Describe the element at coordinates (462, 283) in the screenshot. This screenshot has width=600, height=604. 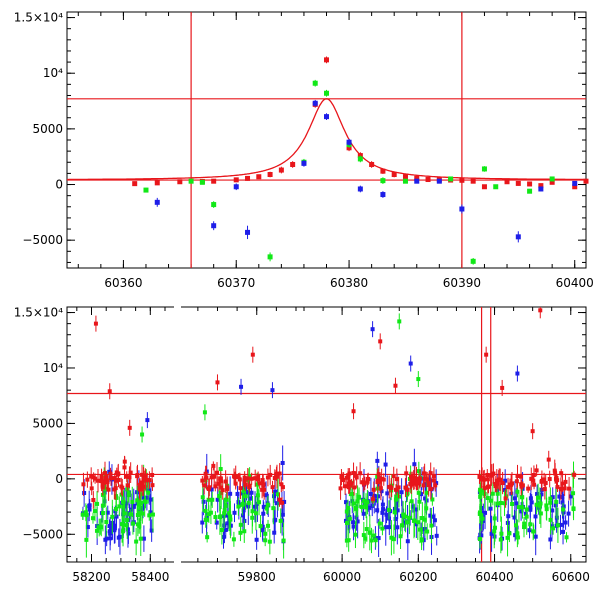
I see `top-x-tick-label: 60390` at that location.